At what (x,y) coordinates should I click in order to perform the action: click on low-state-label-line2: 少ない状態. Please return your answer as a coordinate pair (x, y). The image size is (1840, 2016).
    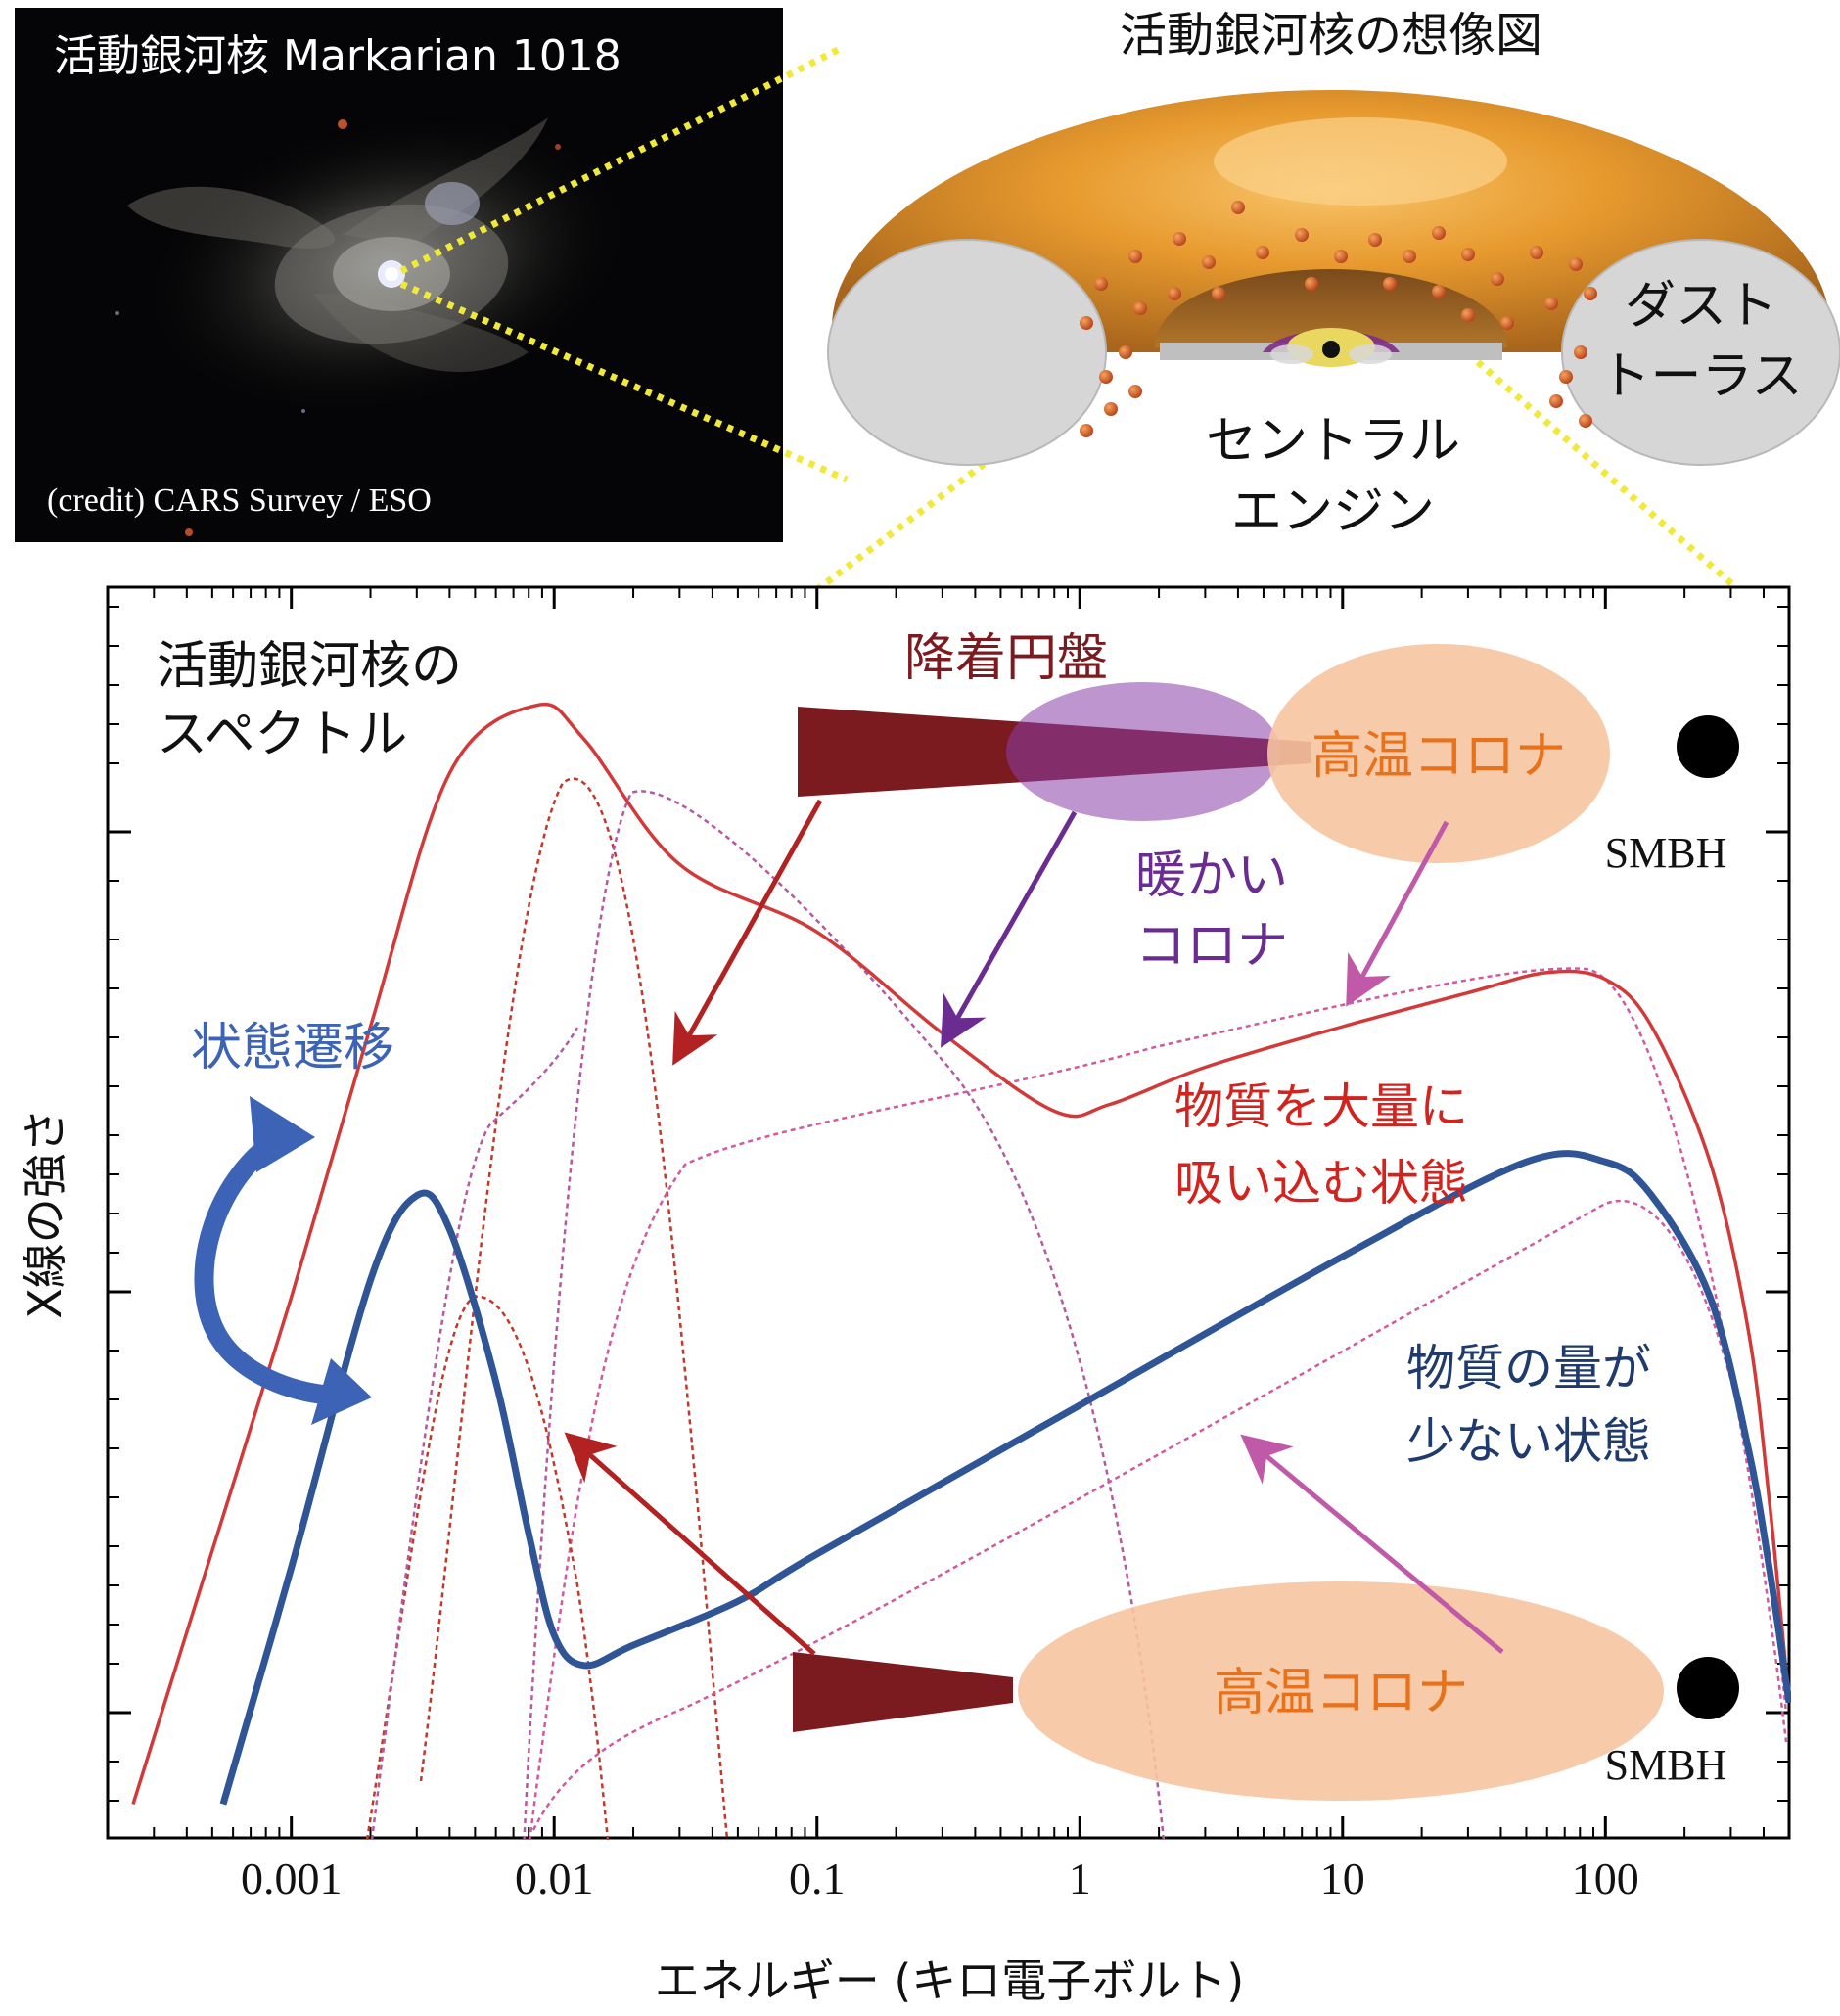
    Looking at the image, I should click on (1529, 1441).